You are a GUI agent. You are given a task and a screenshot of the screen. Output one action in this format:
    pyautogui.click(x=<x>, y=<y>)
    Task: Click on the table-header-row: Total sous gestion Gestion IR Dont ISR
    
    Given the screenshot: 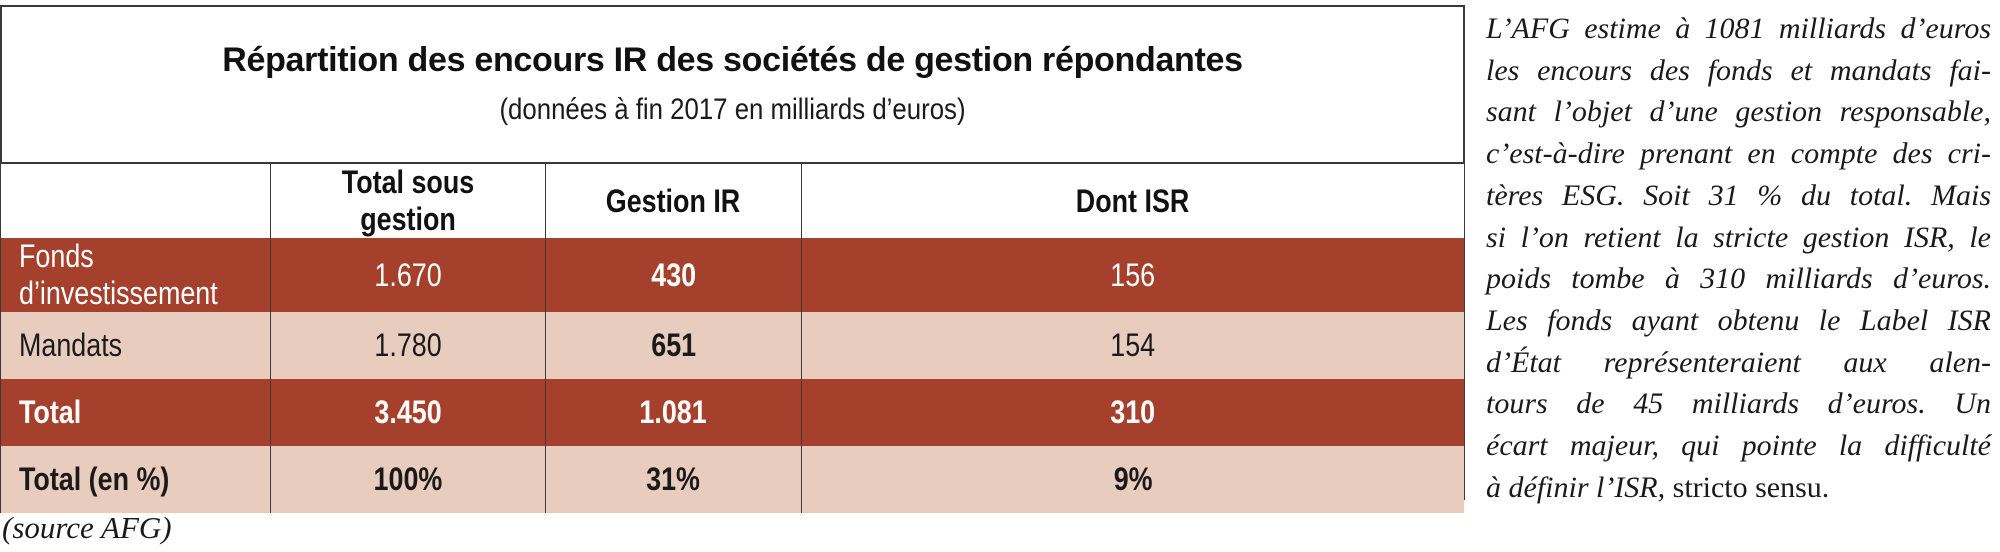 What is the action you would take?
    pyautogui.click(x=732, y=200)
    